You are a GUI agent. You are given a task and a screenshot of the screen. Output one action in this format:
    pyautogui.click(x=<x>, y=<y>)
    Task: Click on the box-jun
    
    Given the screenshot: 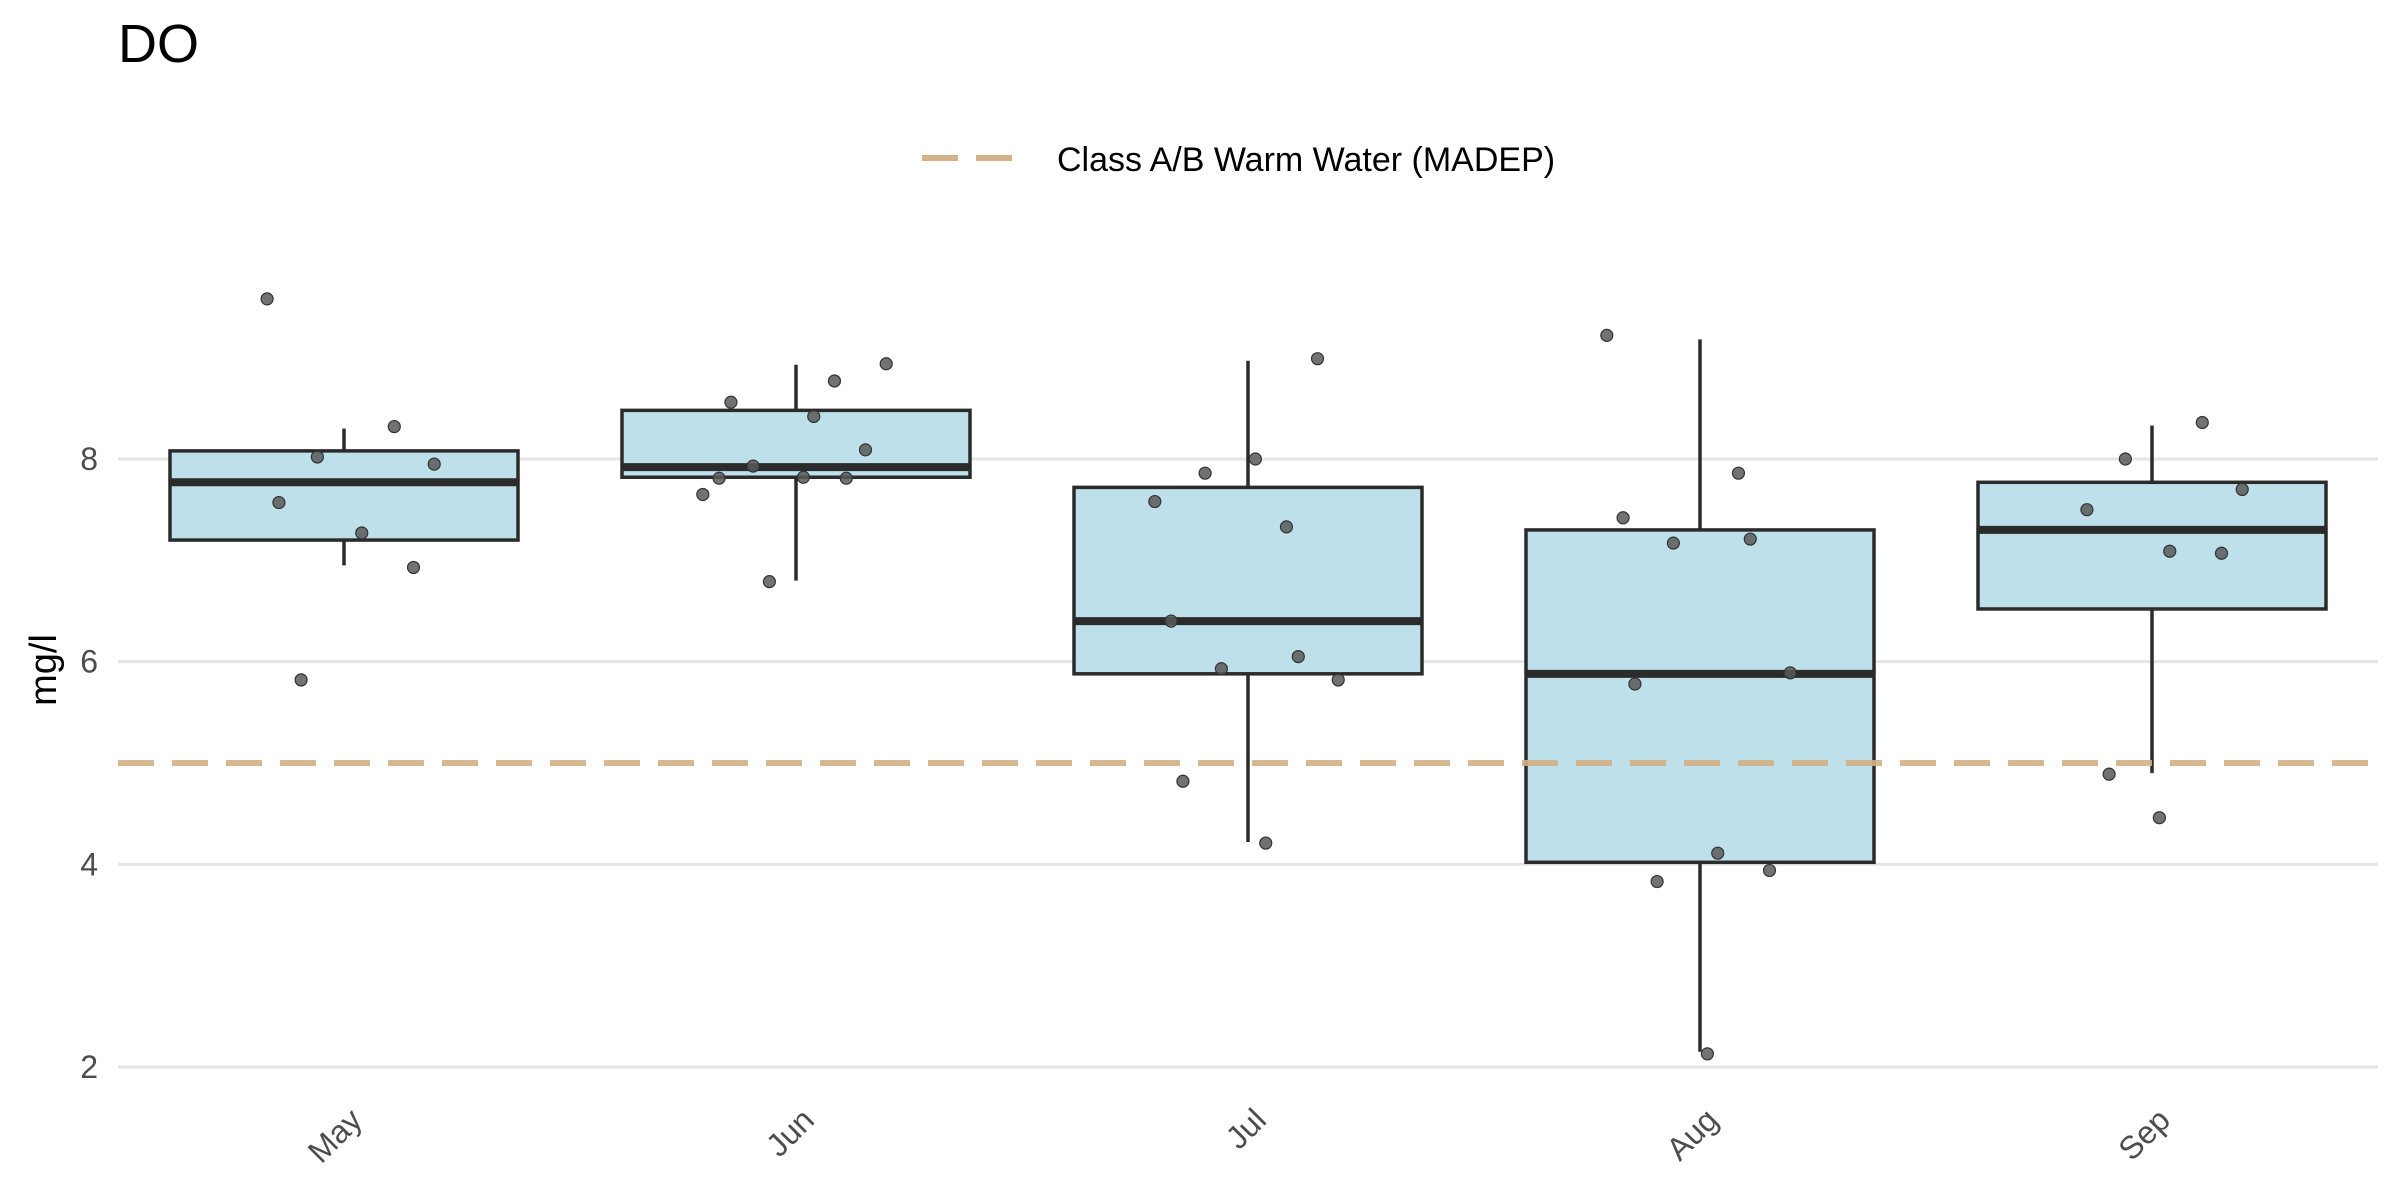 What is the action you would take?
    pyautogui.click(x=796, y=472)
    